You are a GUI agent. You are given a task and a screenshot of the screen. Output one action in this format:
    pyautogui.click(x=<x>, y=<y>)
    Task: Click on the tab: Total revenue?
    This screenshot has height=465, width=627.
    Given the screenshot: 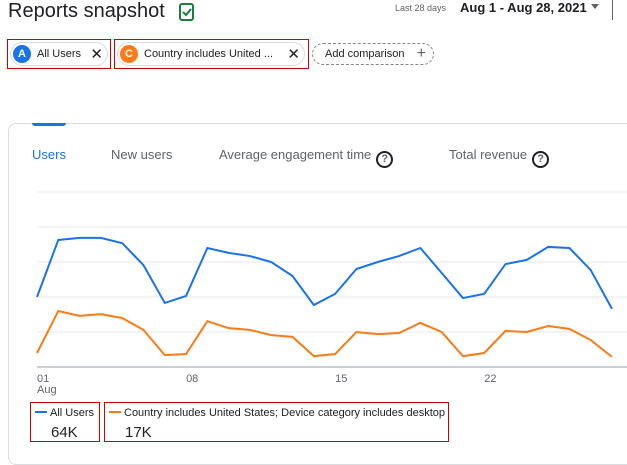 What is the action you would take?
    pyautogui.click(x=499, y=157)
    